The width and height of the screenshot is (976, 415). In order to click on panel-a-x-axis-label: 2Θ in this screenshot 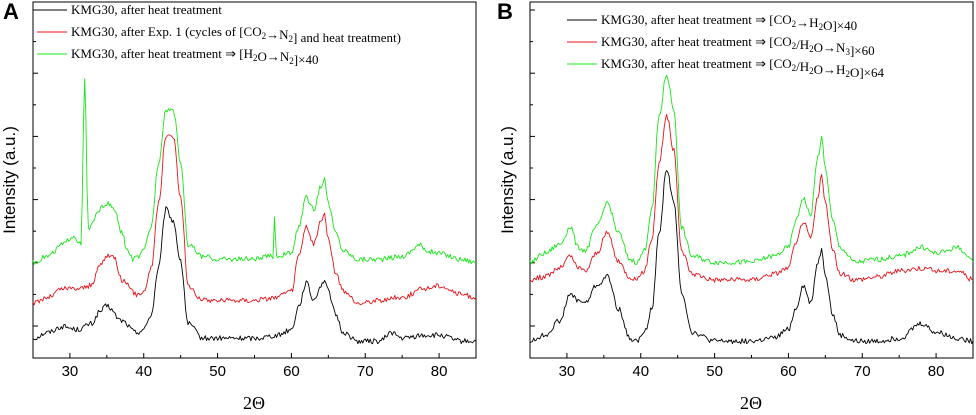, I will do `click(254, 403)`.